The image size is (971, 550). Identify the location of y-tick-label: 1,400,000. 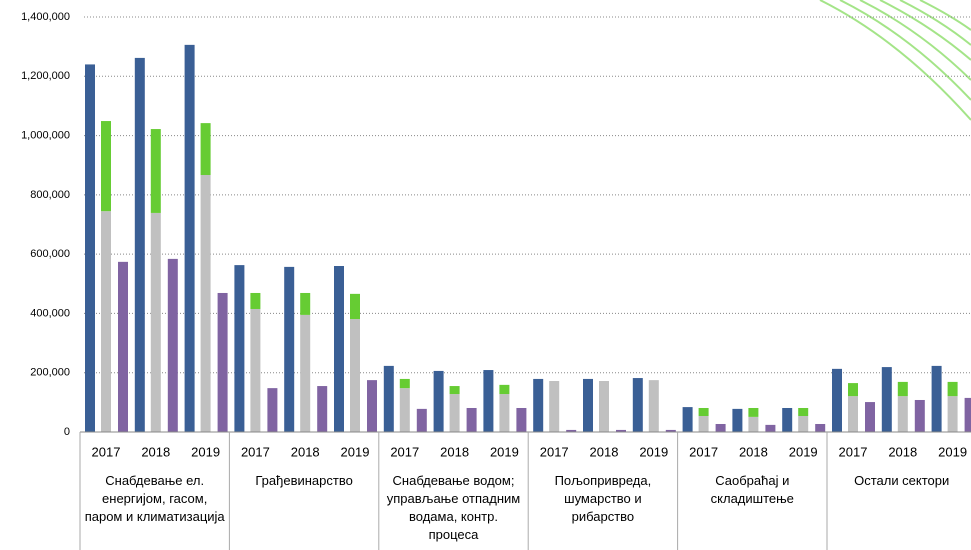
(45, 17).